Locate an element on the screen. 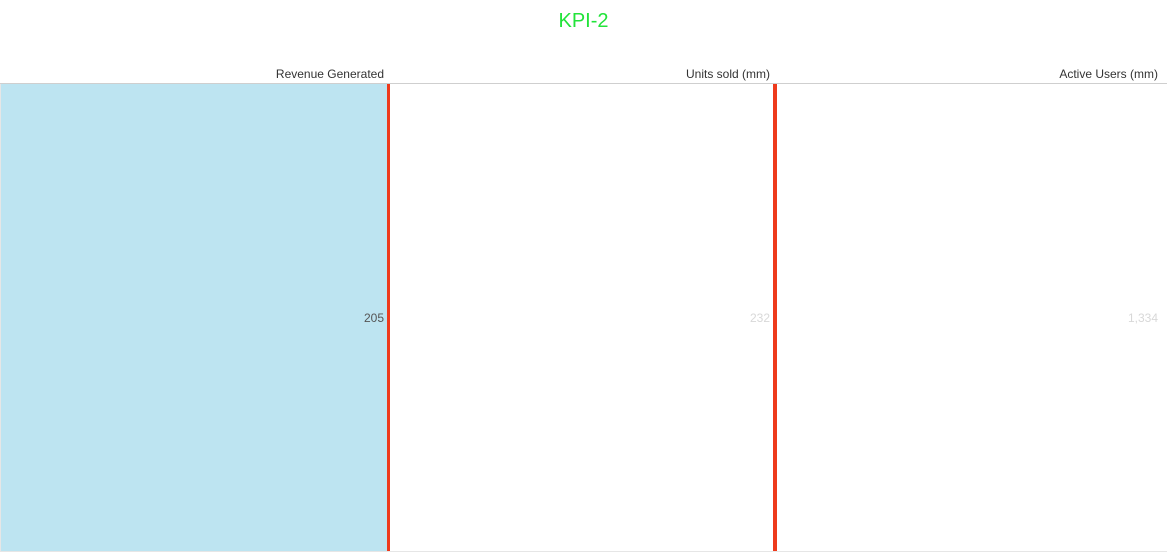 This screenshot has height=553, width=1167. left-border is located at coordinates (0, 318).